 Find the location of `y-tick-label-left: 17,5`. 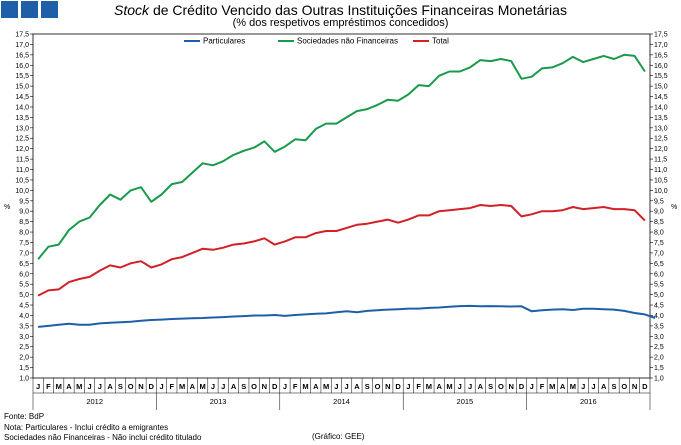

y-tick-label-left: 17,5 is located at coordinates (22, 35).